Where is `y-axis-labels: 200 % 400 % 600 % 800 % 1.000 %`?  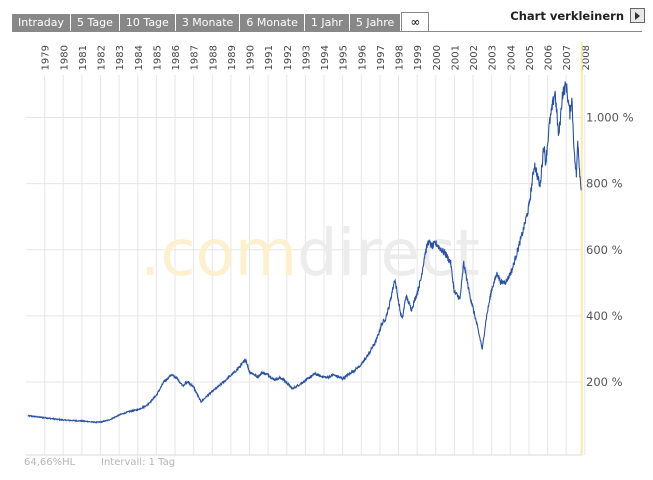 y-axis-labels: 200 % 400 % 600 % 800 % 1.000 % is located at coordinates (610, 250).